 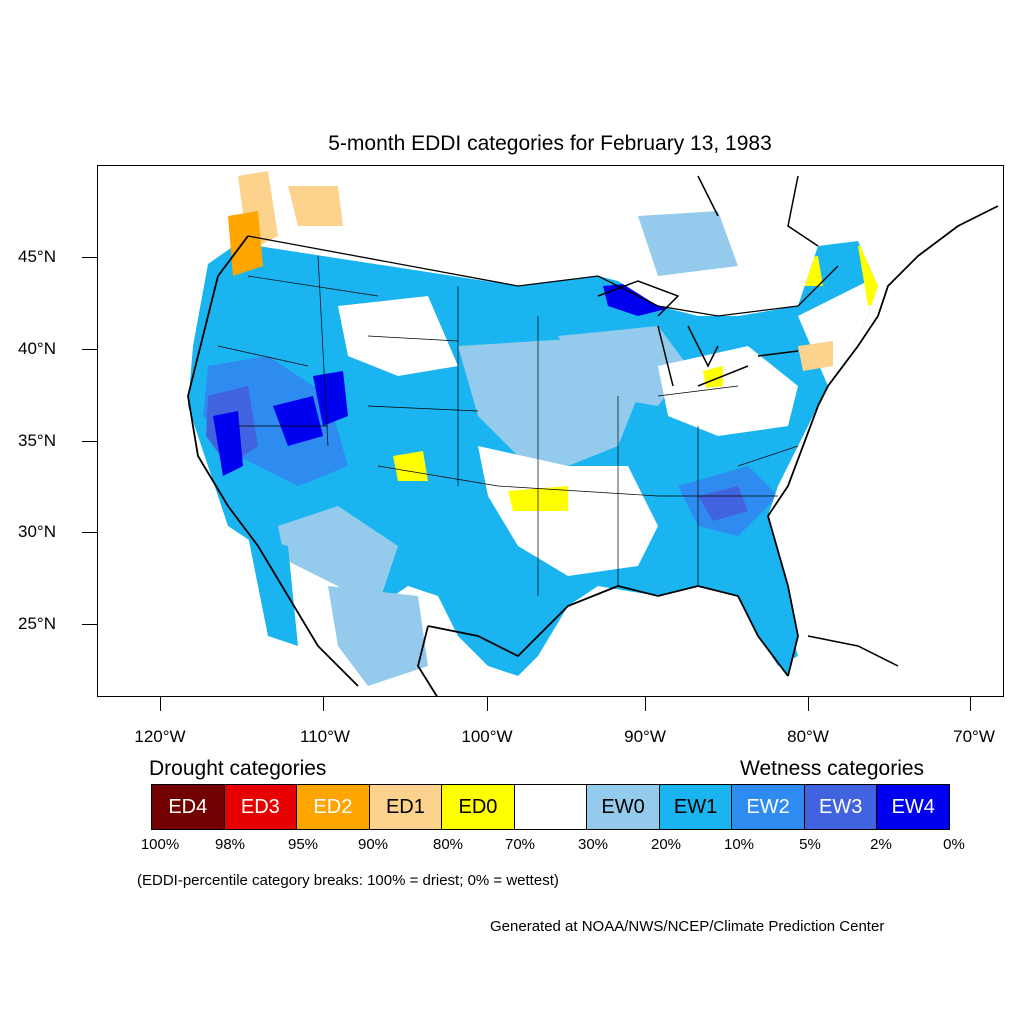 I want to click on lon-label-120: 120°W, so click(x=160, y=736).